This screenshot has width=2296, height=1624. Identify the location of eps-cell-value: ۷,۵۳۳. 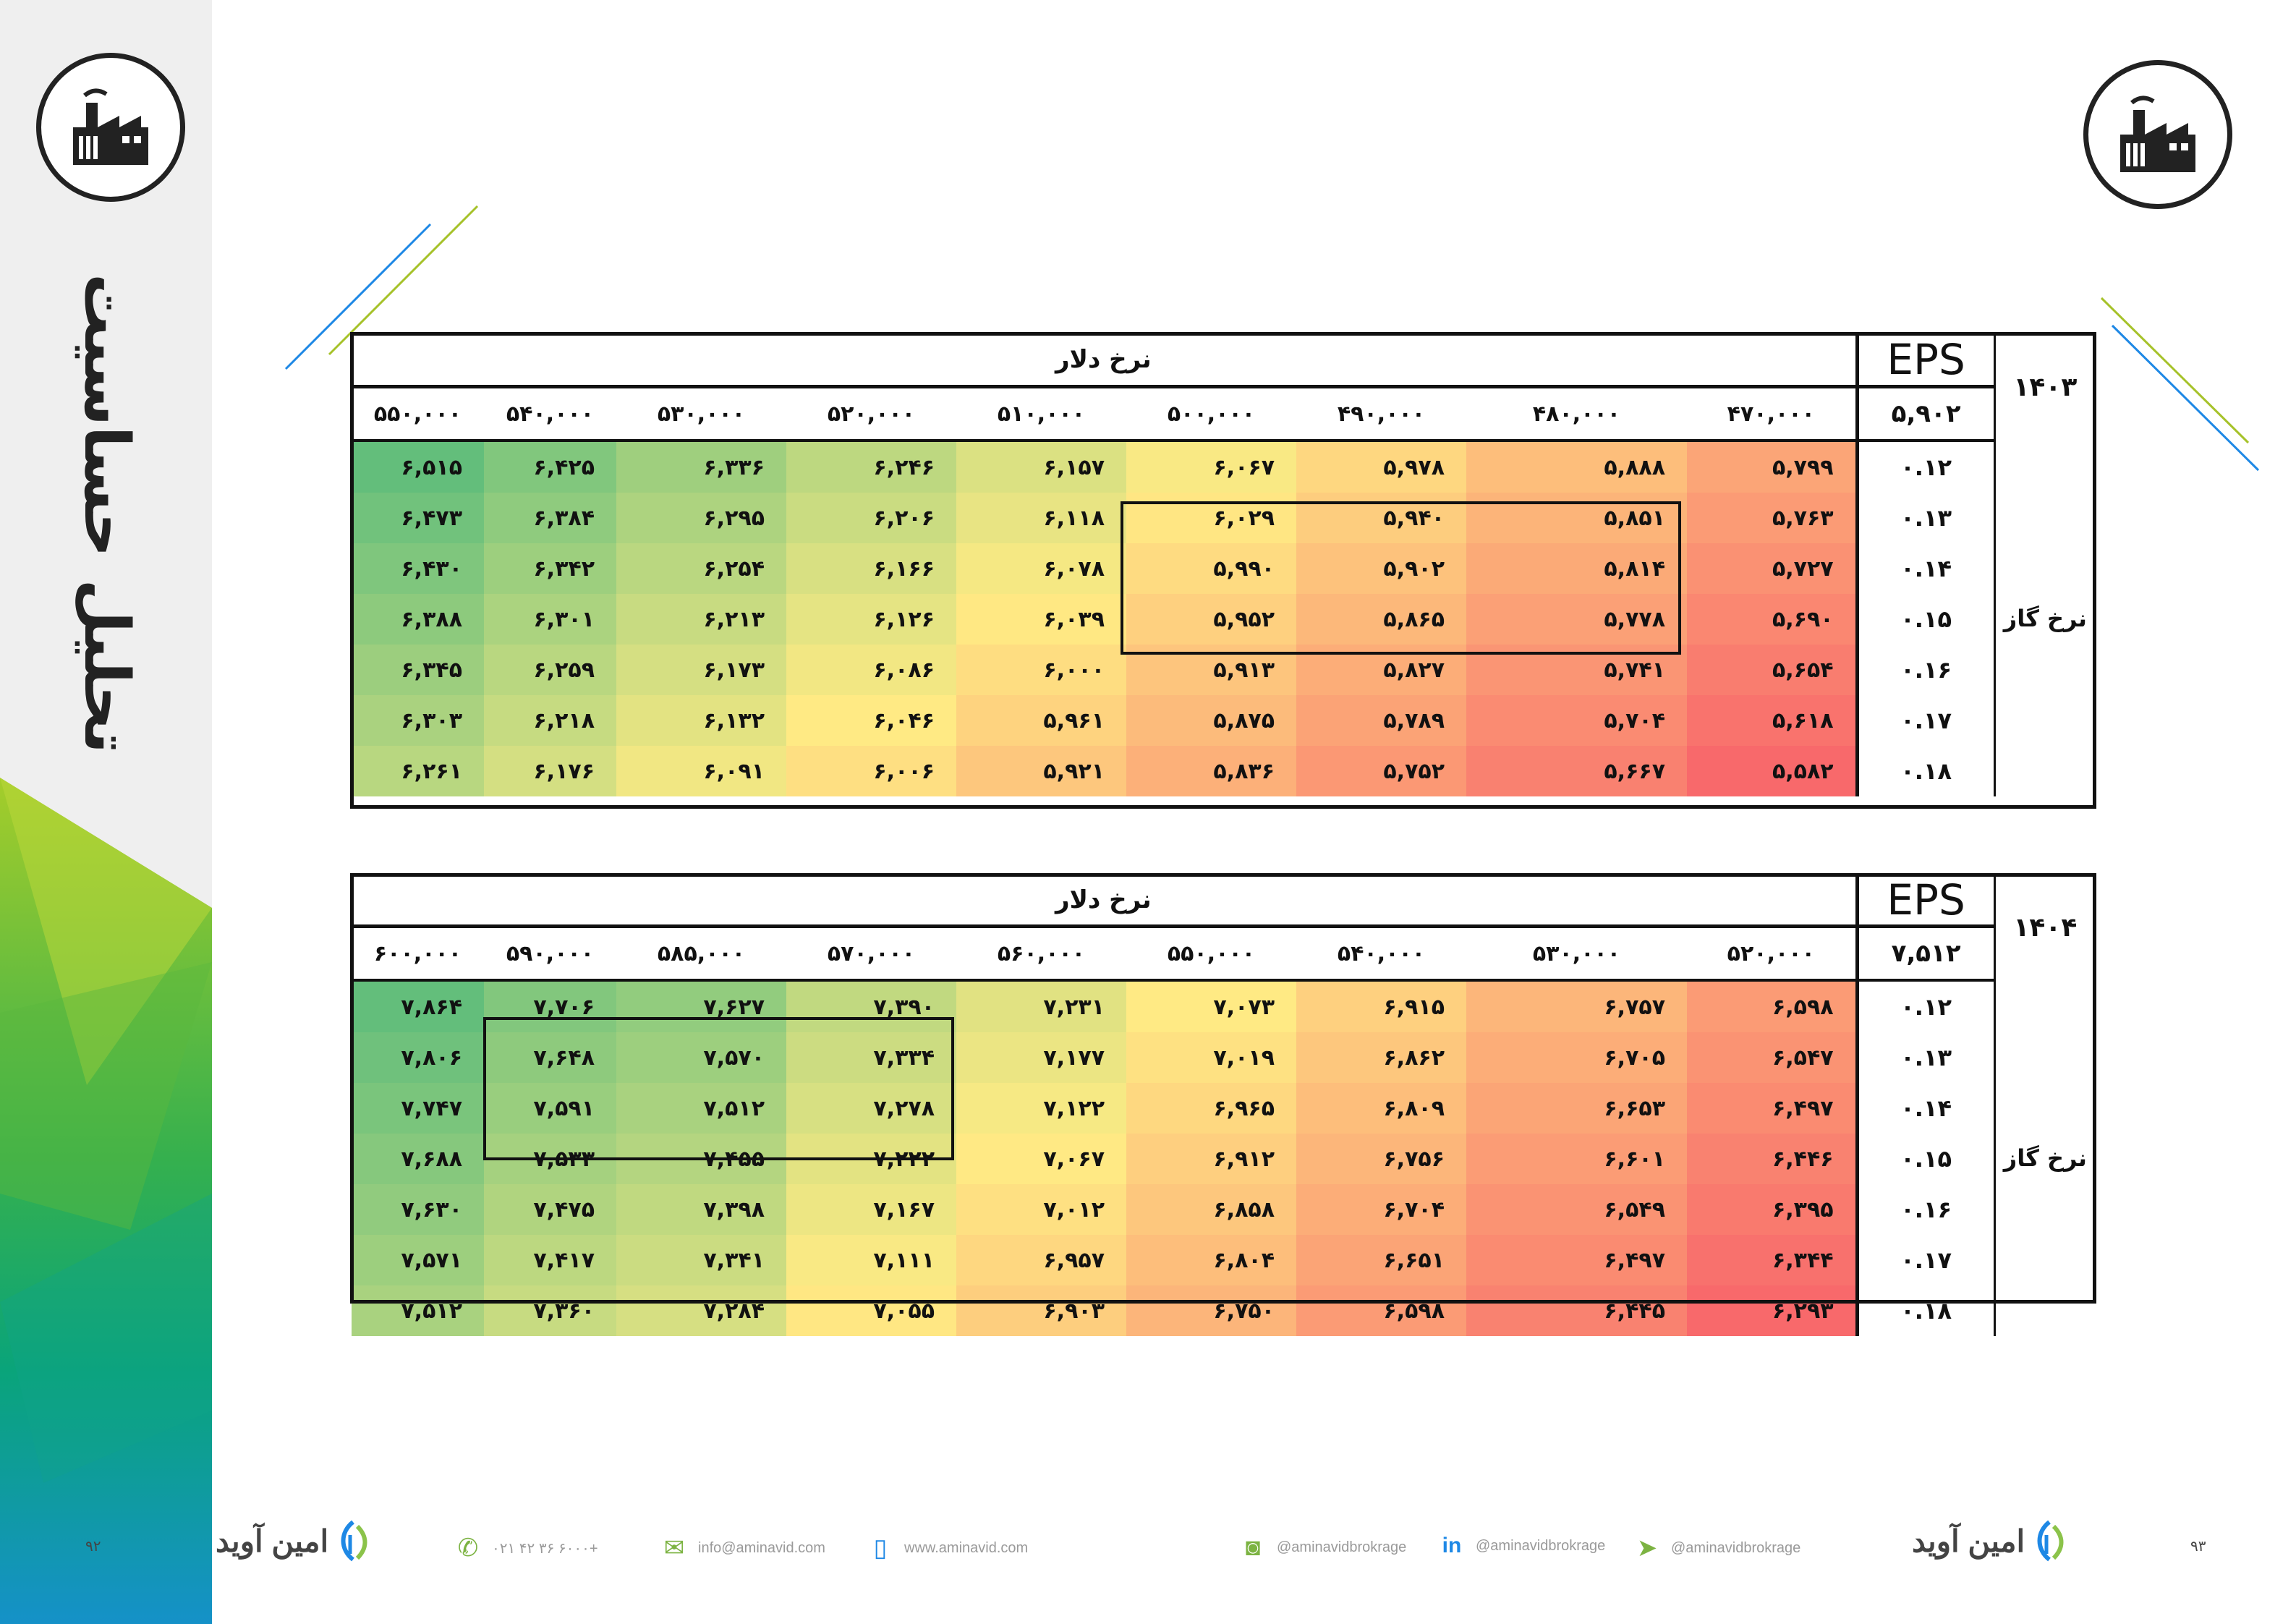
(550, 1159).